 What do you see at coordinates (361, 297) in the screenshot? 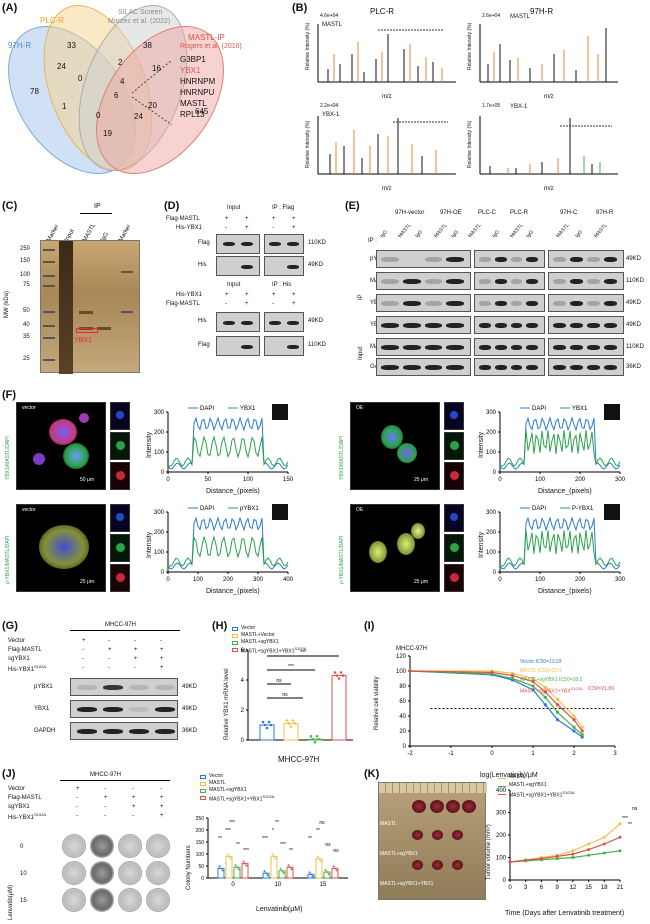
I see `side-label: IP` at bounding box center [361, 297].